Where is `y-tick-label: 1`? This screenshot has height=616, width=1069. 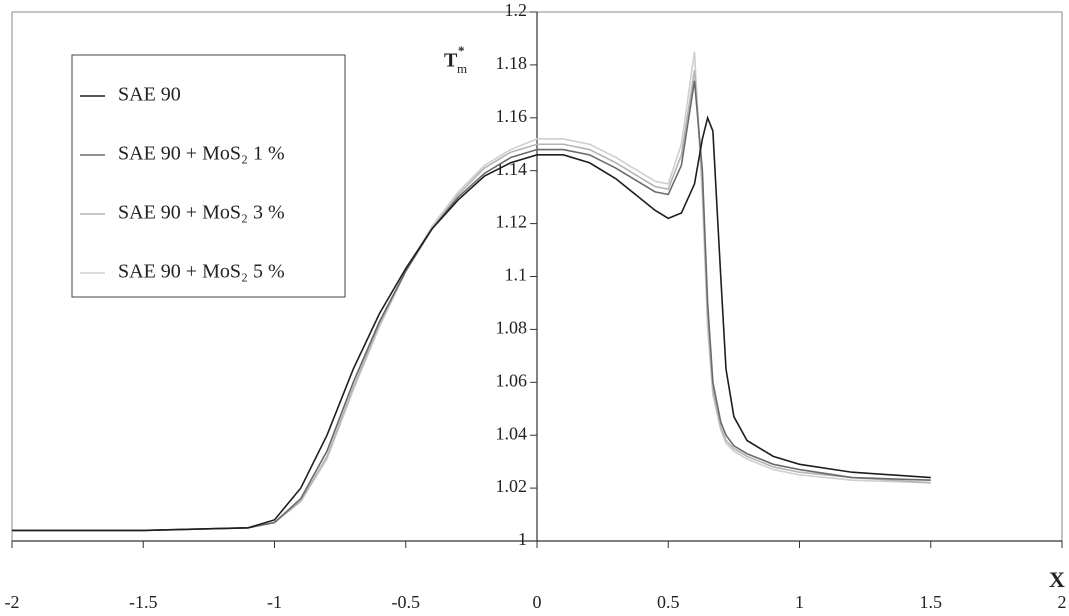
y-tick-label: 1 is located at coordinates (522, 539).